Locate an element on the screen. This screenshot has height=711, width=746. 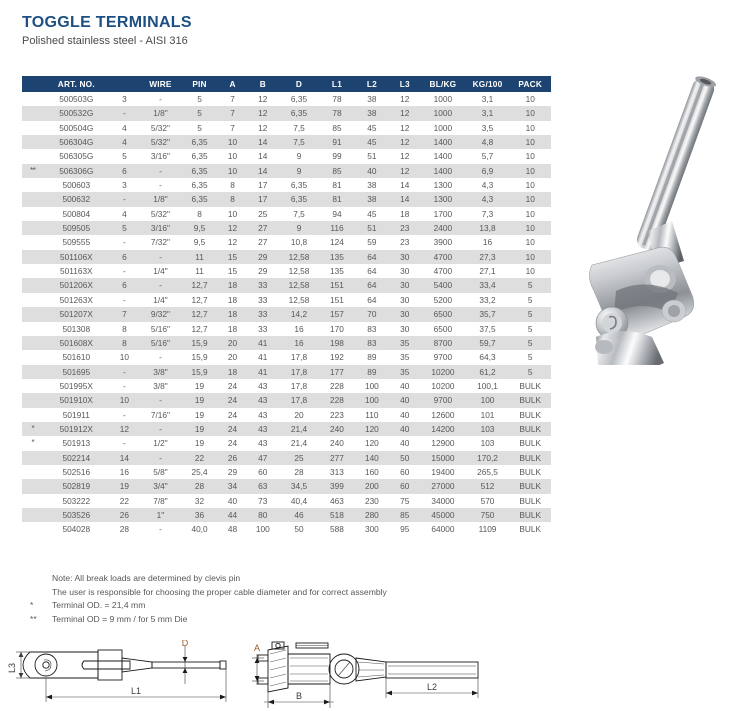
drawing-section-view: A B L2 is located at coordinates (365, 674).